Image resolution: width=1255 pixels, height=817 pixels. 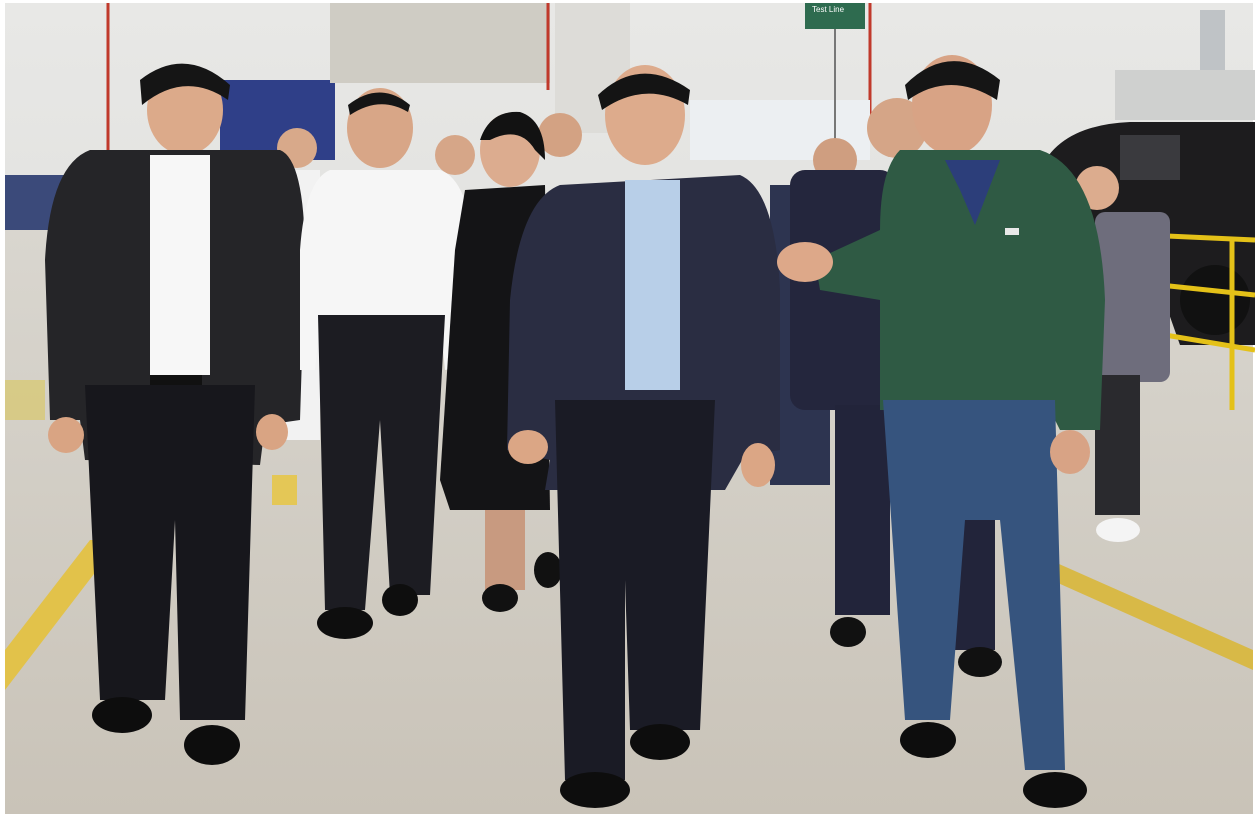 I want to click on person-white-shirt, so click(x=387, y=363).